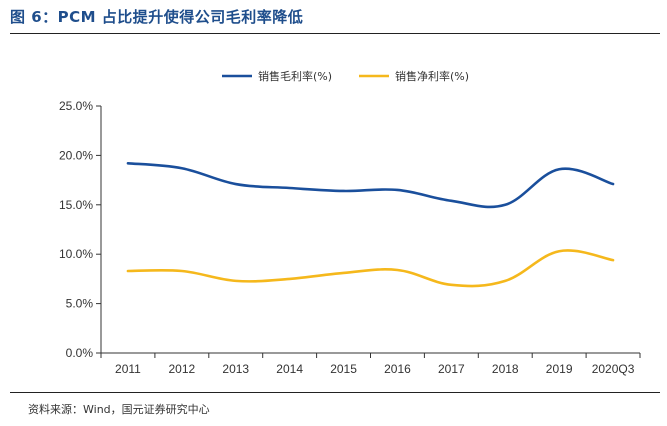 The width and height of the screenshot is (667, 426). What do you see at coordinates (613, 369) in the screenshot?
I see `x-tick-label: 2020Q3` at bounding box center [613, 369].